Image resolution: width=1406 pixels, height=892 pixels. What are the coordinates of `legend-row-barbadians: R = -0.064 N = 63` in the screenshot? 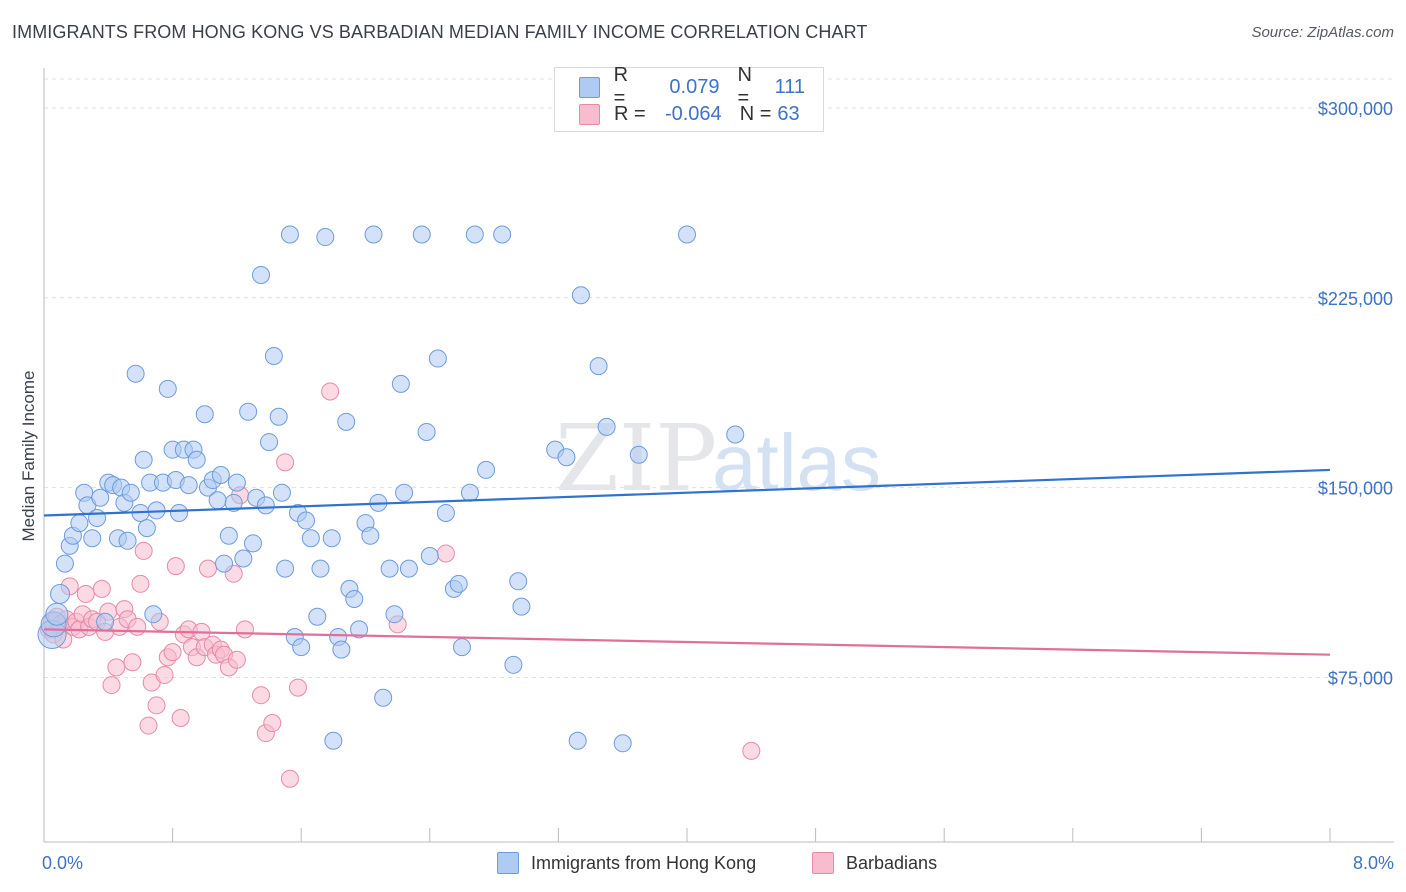 It's located at (698, 114).